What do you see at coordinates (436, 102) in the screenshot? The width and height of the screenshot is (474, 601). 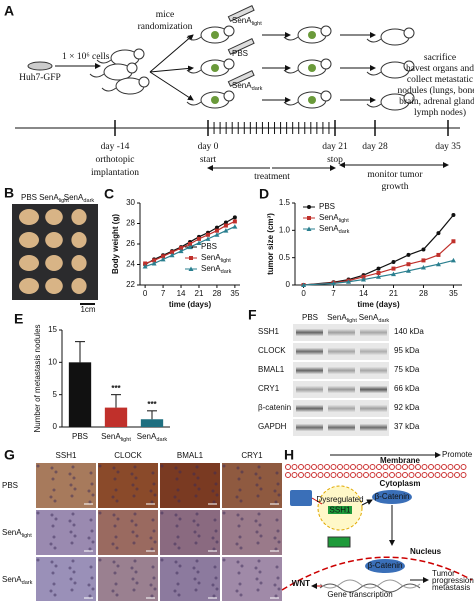 I see `endpoint: brain, adrenal glands,` at bounding box center [436, 102].